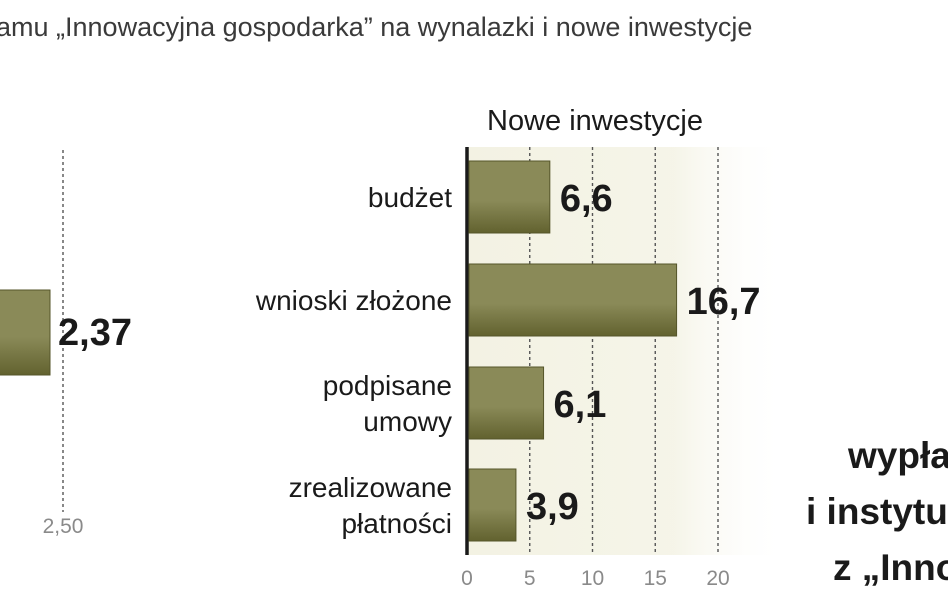 The height and width of the screenshot is (593, 948). I want to click on x-tick-label-10: 10, so click(592, 578).